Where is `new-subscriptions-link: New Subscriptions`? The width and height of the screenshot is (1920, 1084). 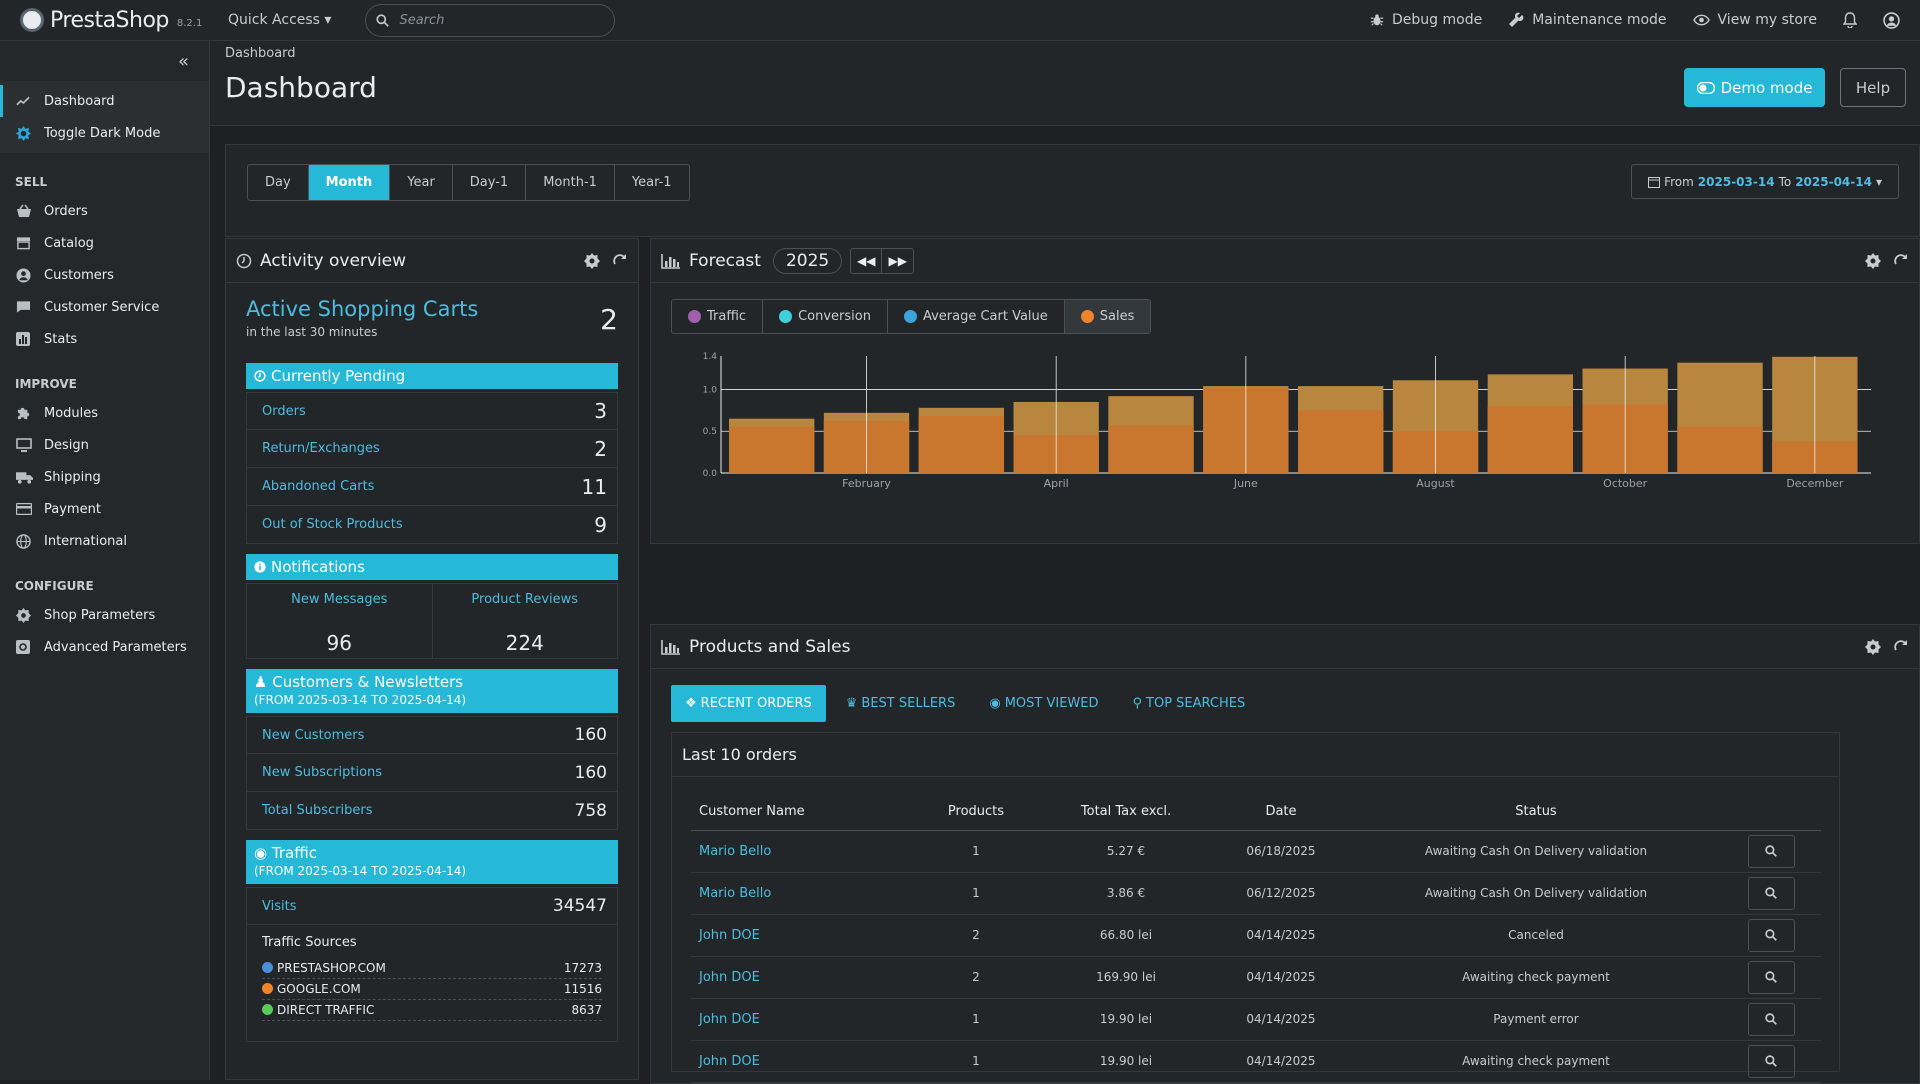
new-subscriptions-link: New Subscriptions is located at coordinates (322, 772).